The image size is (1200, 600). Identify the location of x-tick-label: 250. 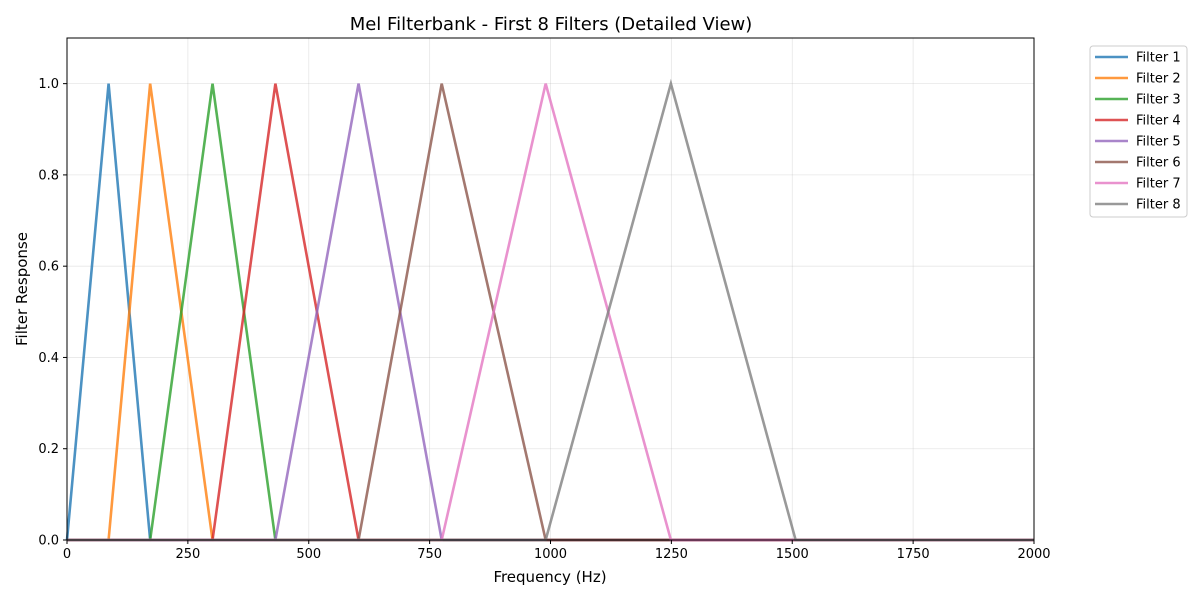
(187, 554).